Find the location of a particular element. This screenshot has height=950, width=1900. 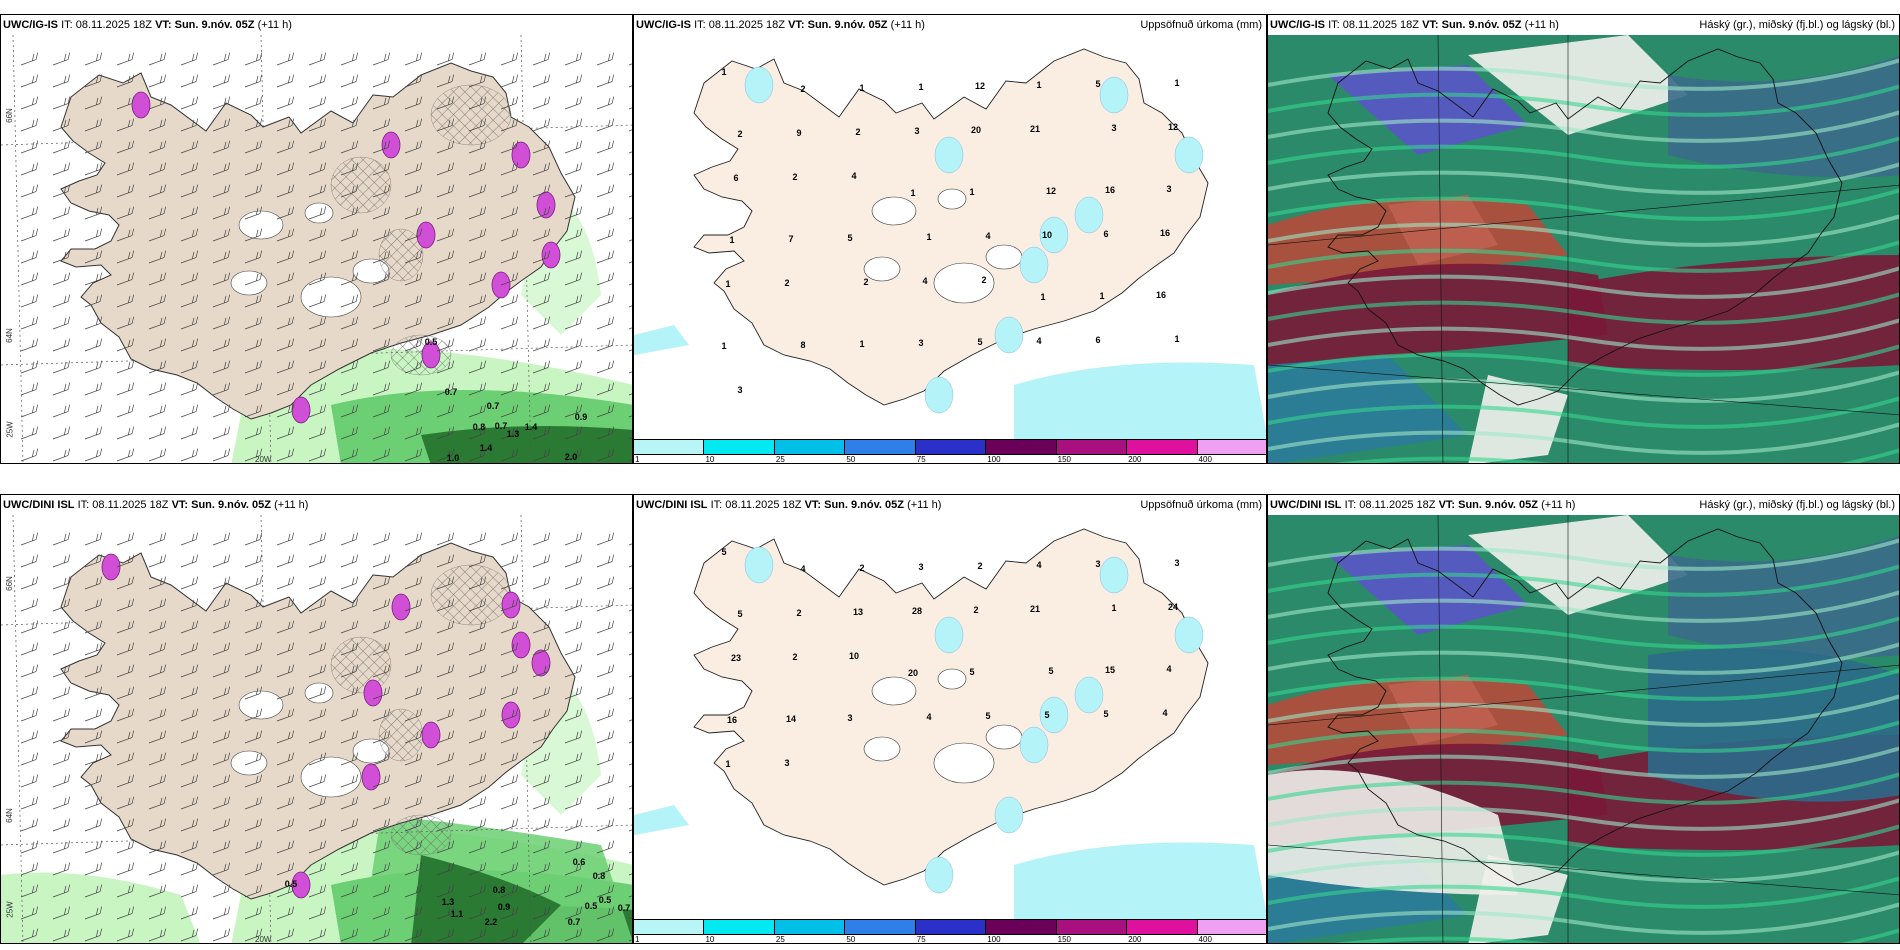

precip-value: 3 is located at coordinates (739, 390).